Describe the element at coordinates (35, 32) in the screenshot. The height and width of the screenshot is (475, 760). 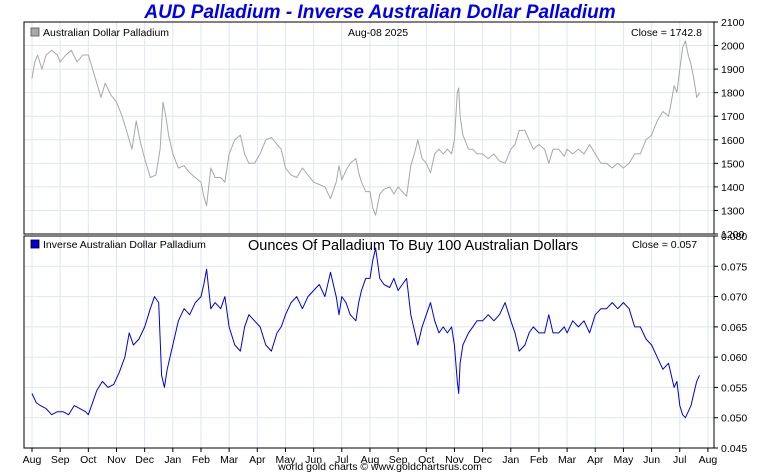
I see `top-legend-swatch` at that location.